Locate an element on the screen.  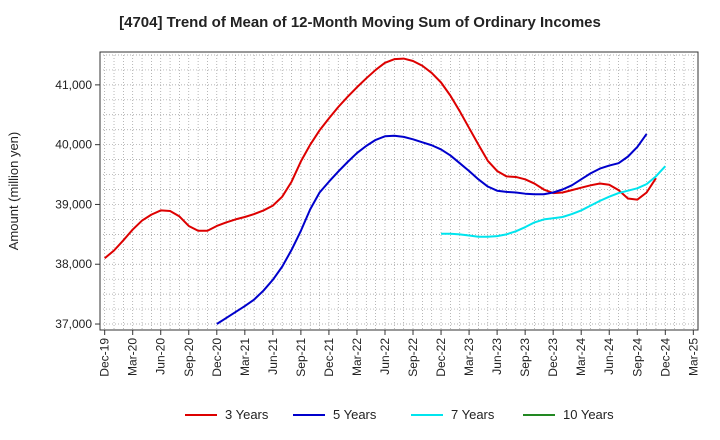
y-axis-title: Amount (million yen) is located at coordinates (13, 191).